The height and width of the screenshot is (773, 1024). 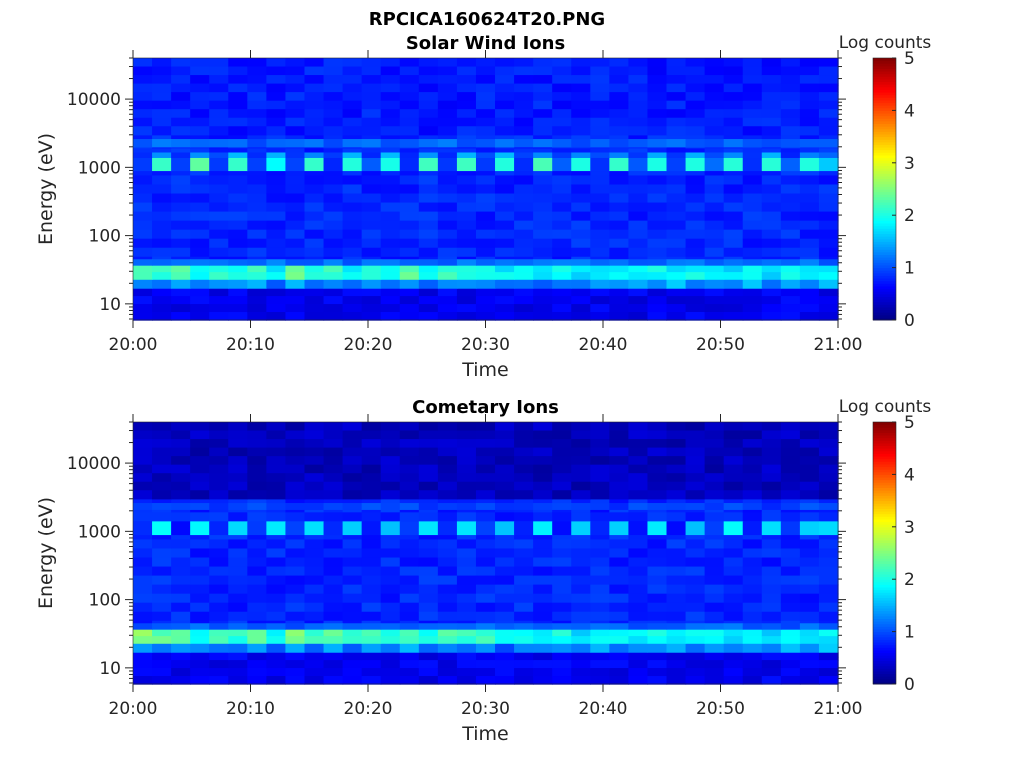 What do you see at coordinates (46, 553) in the screenshot?
I see `y-axis-label: Energy (eV)` at bounding box center [46, 553].